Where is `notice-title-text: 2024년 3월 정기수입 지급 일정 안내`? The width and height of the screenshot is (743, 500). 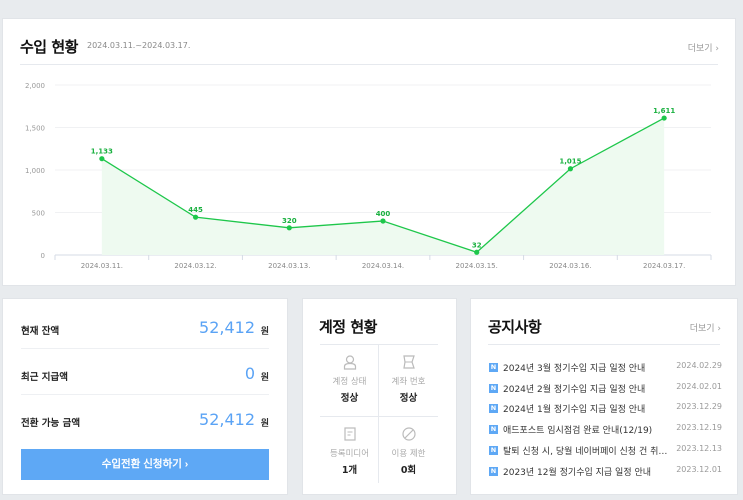 notice-title-text: 2024년 3월 정기수입 지급 일정 안내 is located at coordinates (574, 369).